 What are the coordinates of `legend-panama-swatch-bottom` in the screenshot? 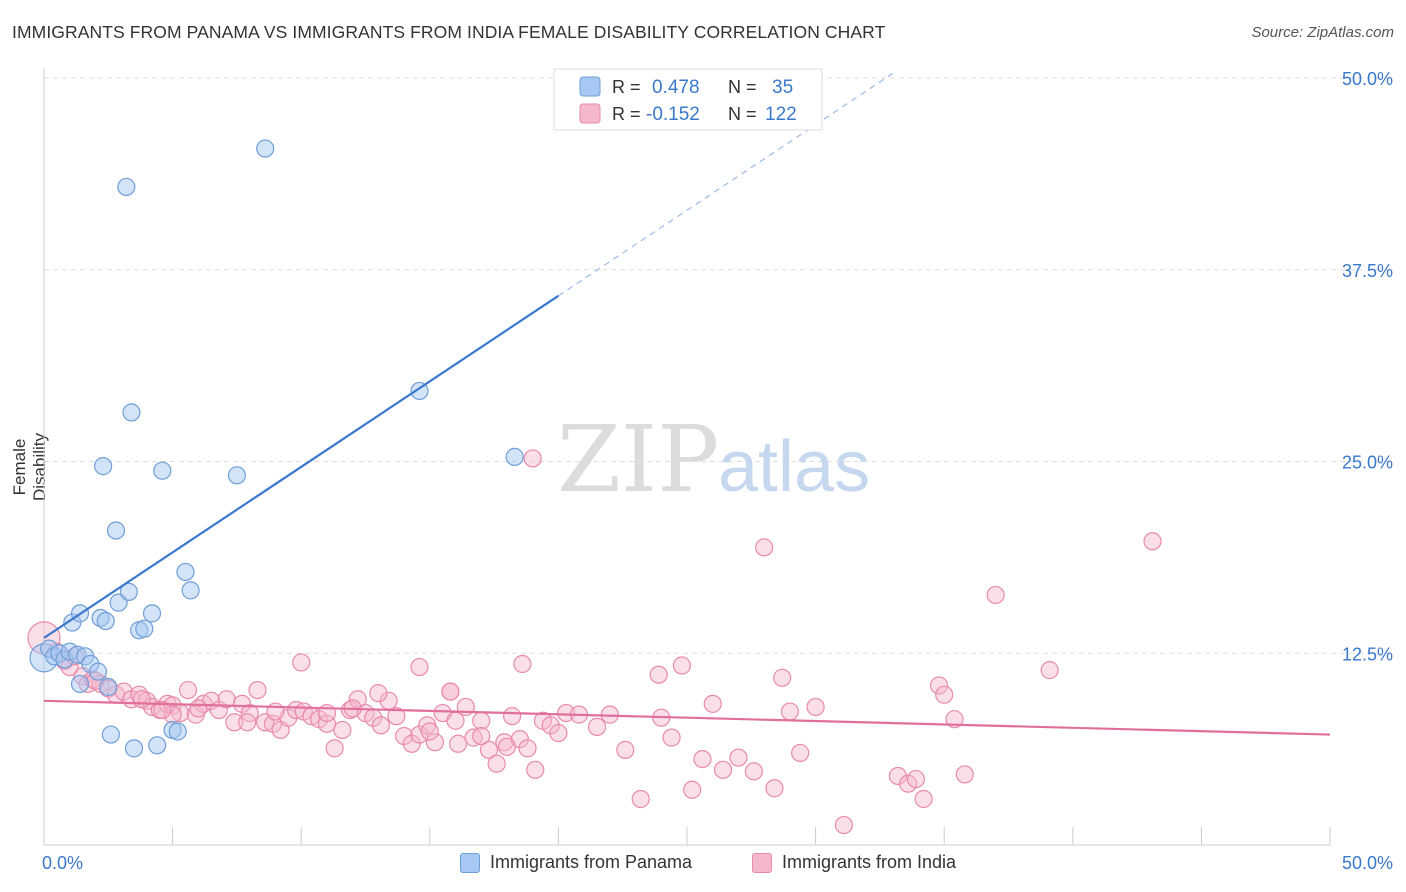 It's located at (470, 862).